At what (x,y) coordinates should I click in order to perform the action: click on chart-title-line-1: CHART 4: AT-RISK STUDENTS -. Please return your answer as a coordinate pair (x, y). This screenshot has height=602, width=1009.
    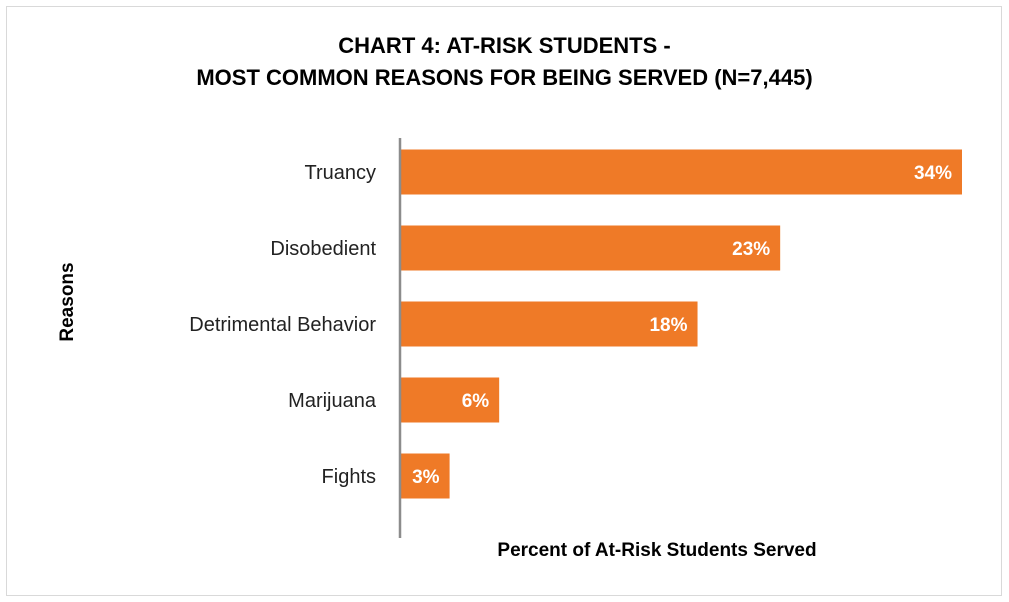
    Looking at the image, I should click on (504, 45).